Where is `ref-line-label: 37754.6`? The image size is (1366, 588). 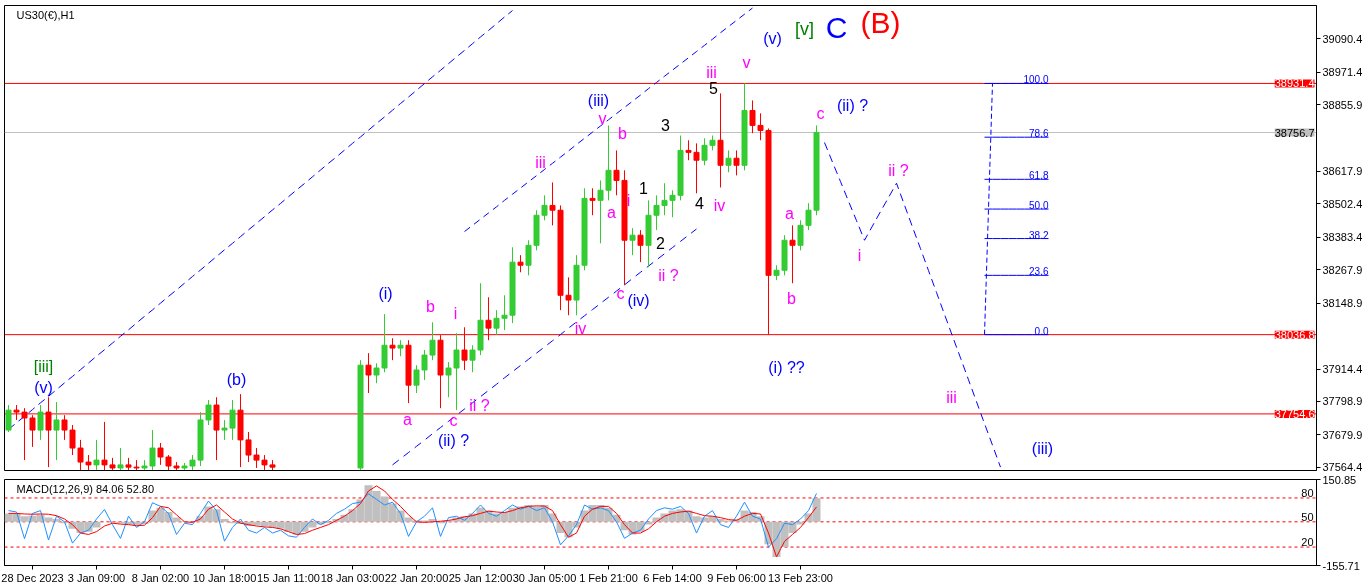 ref-line-label: 37754.6 is located at coordinates (1294, 413).